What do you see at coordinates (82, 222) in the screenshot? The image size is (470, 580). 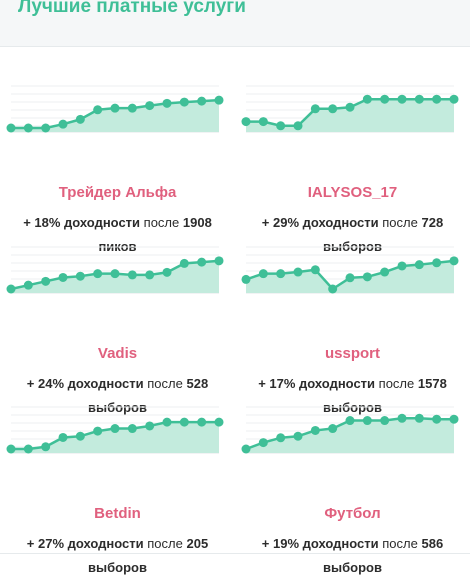 I see `yield-value: + 18% доходности` at bounding box center [82, 222].